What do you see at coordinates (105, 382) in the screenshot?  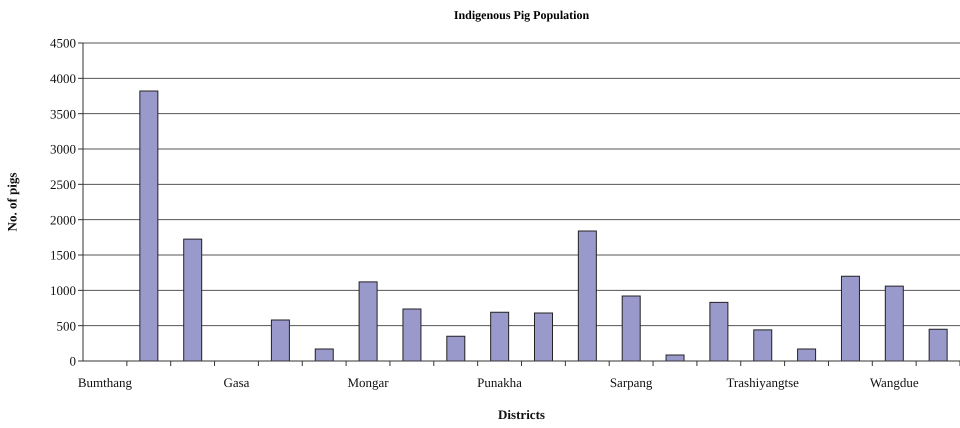 I see `x-tick-label: Bumthang` at bounding box center [105, 382].